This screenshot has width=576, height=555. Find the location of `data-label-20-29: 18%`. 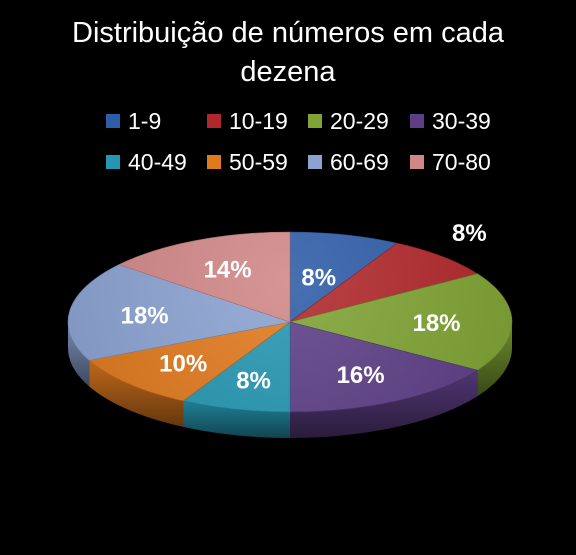

data-label-20-29: 18% is located at coordinates (436, 323).